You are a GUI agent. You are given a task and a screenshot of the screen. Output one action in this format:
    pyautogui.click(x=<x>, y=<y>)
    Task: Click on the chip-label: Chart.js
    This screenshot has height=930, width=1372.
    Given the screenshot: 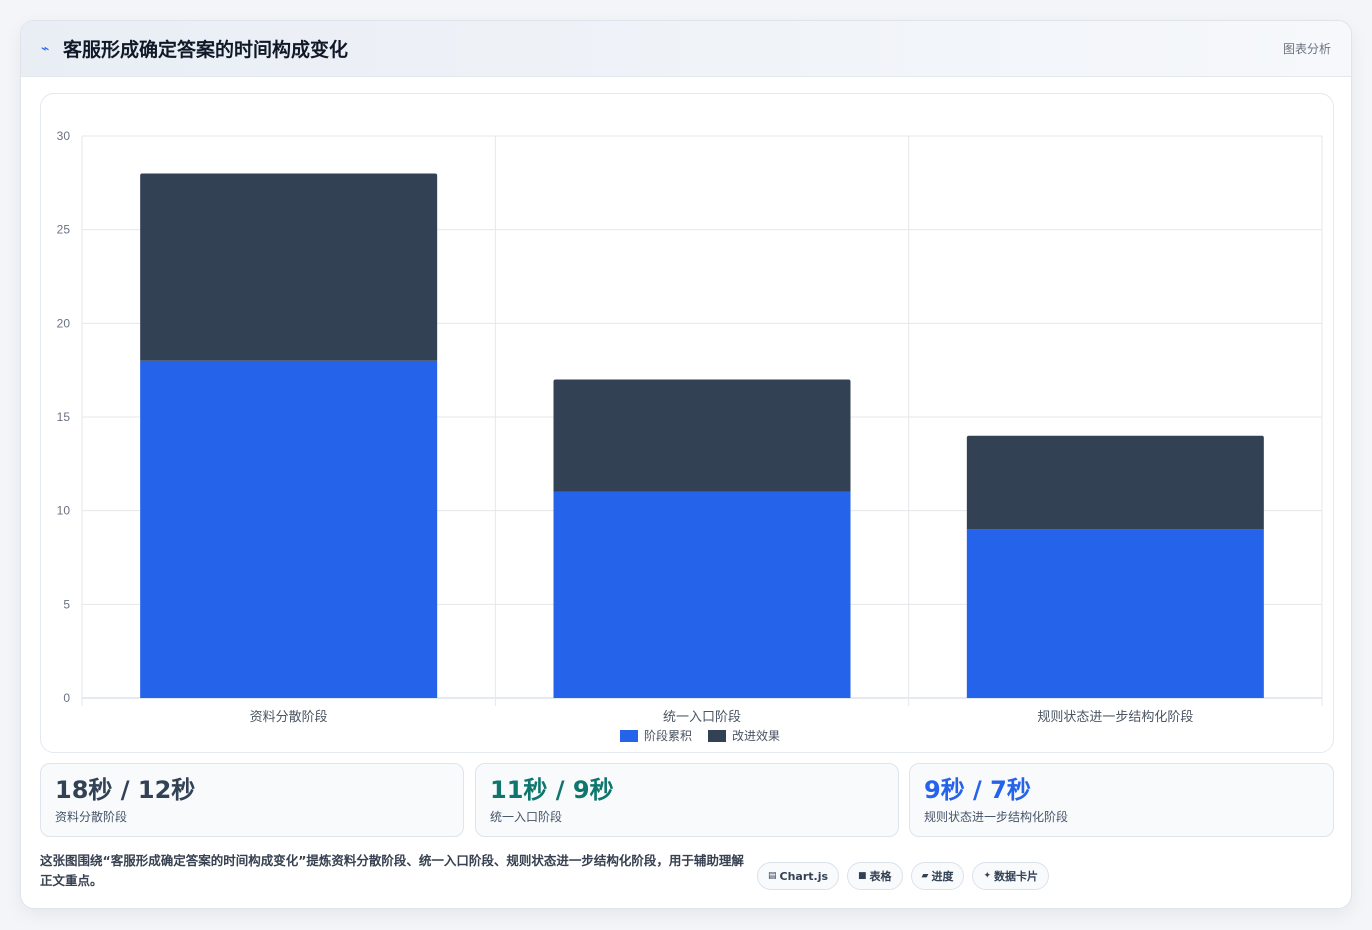 What is the action you would take?
    pyautogui.click(x=804, y=876)
    